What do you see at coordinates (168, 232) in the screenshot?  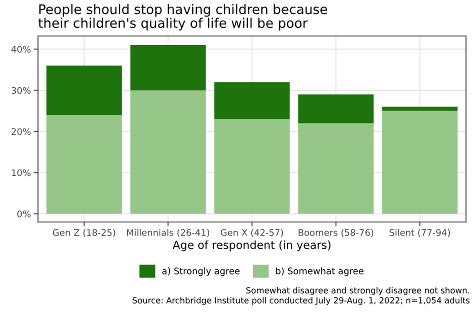 I see `x-tick-label: Millennials (26-41)` at bounding box center [168, 232].